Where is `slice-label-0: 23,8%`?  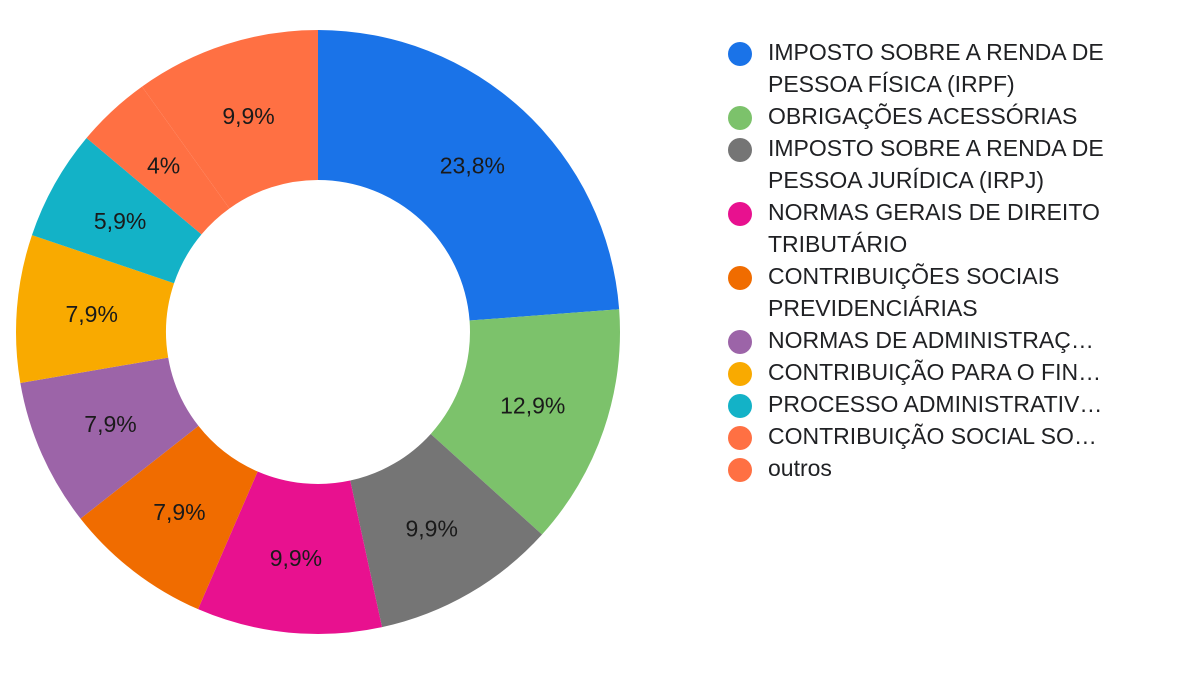 slice-label-0: 23,8% is located at coordinates (472, 166).